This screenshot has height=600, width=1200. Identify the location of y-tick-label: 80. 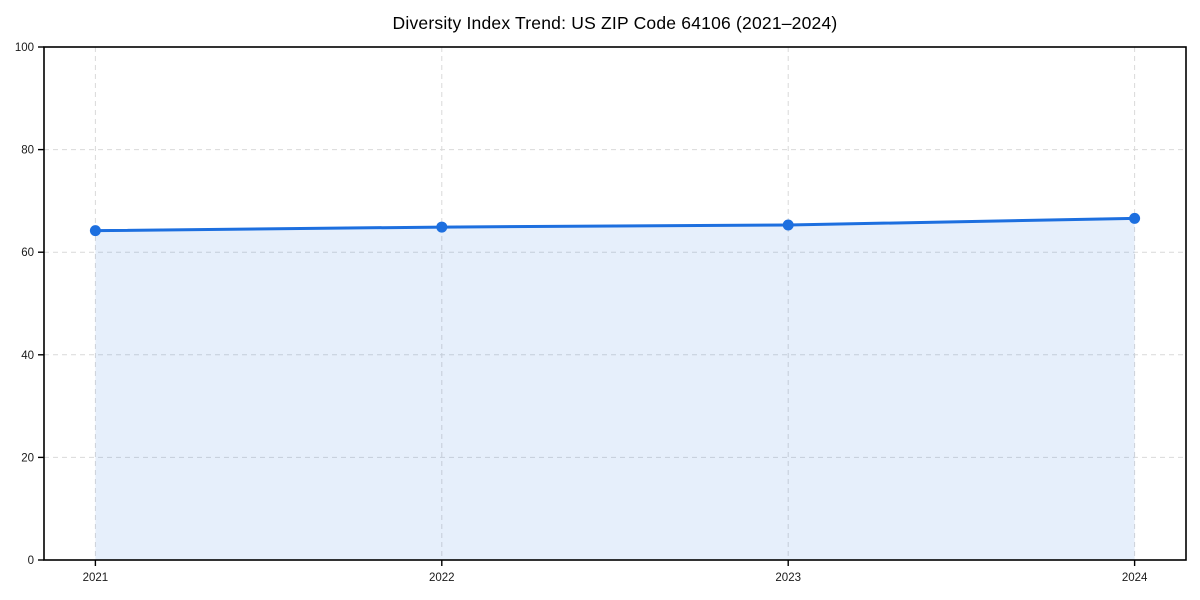
(27, 151).